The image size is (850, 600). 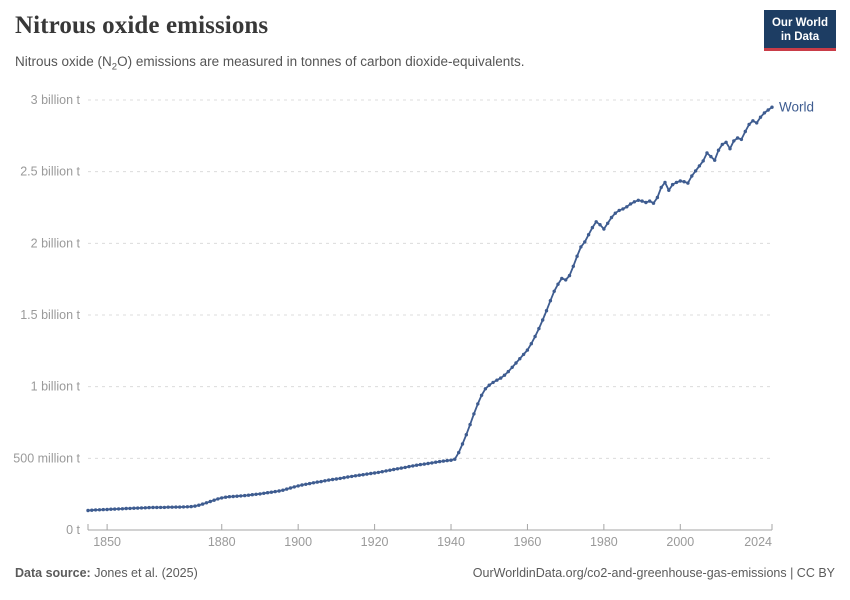 What do you see at coordinates (799, 31) in the screenshot?
I see `owid-logo: Our World in Data` at bounding box center [799, 31].